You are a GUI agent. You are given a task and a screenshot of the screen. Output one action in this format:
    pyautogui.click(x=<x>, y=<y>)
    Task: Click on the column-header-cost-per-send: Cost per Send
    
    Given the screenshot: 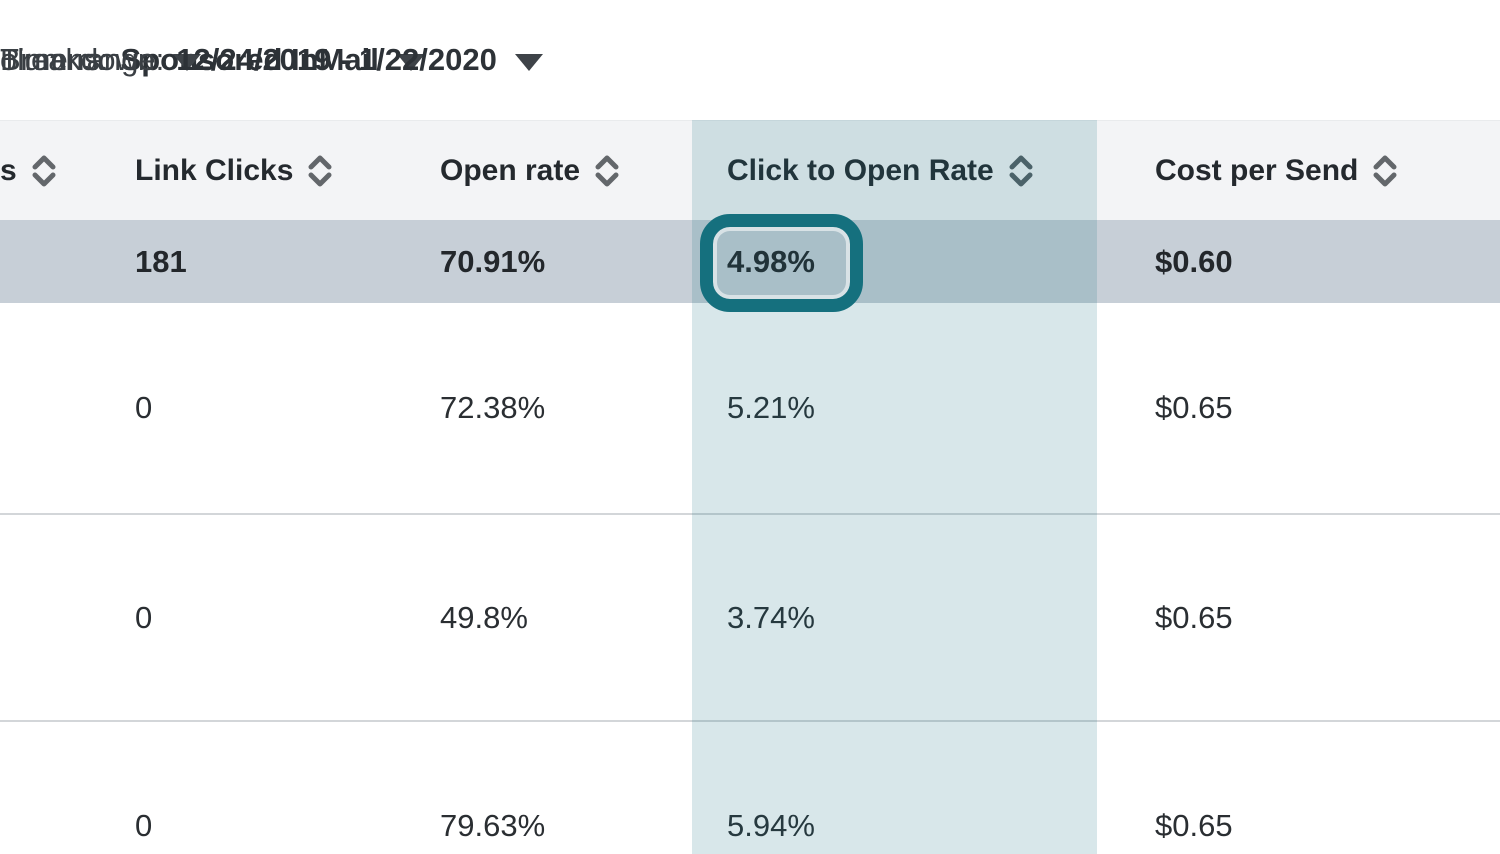 What is the action you would take?
    pyautogui.click(x=1276, y=171)
    